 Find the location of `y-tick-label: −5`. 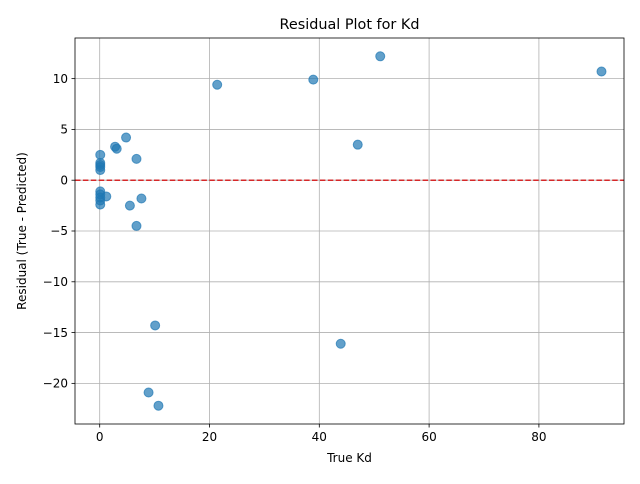

y-tick-label: −5 is located at coordinates (59, 231).